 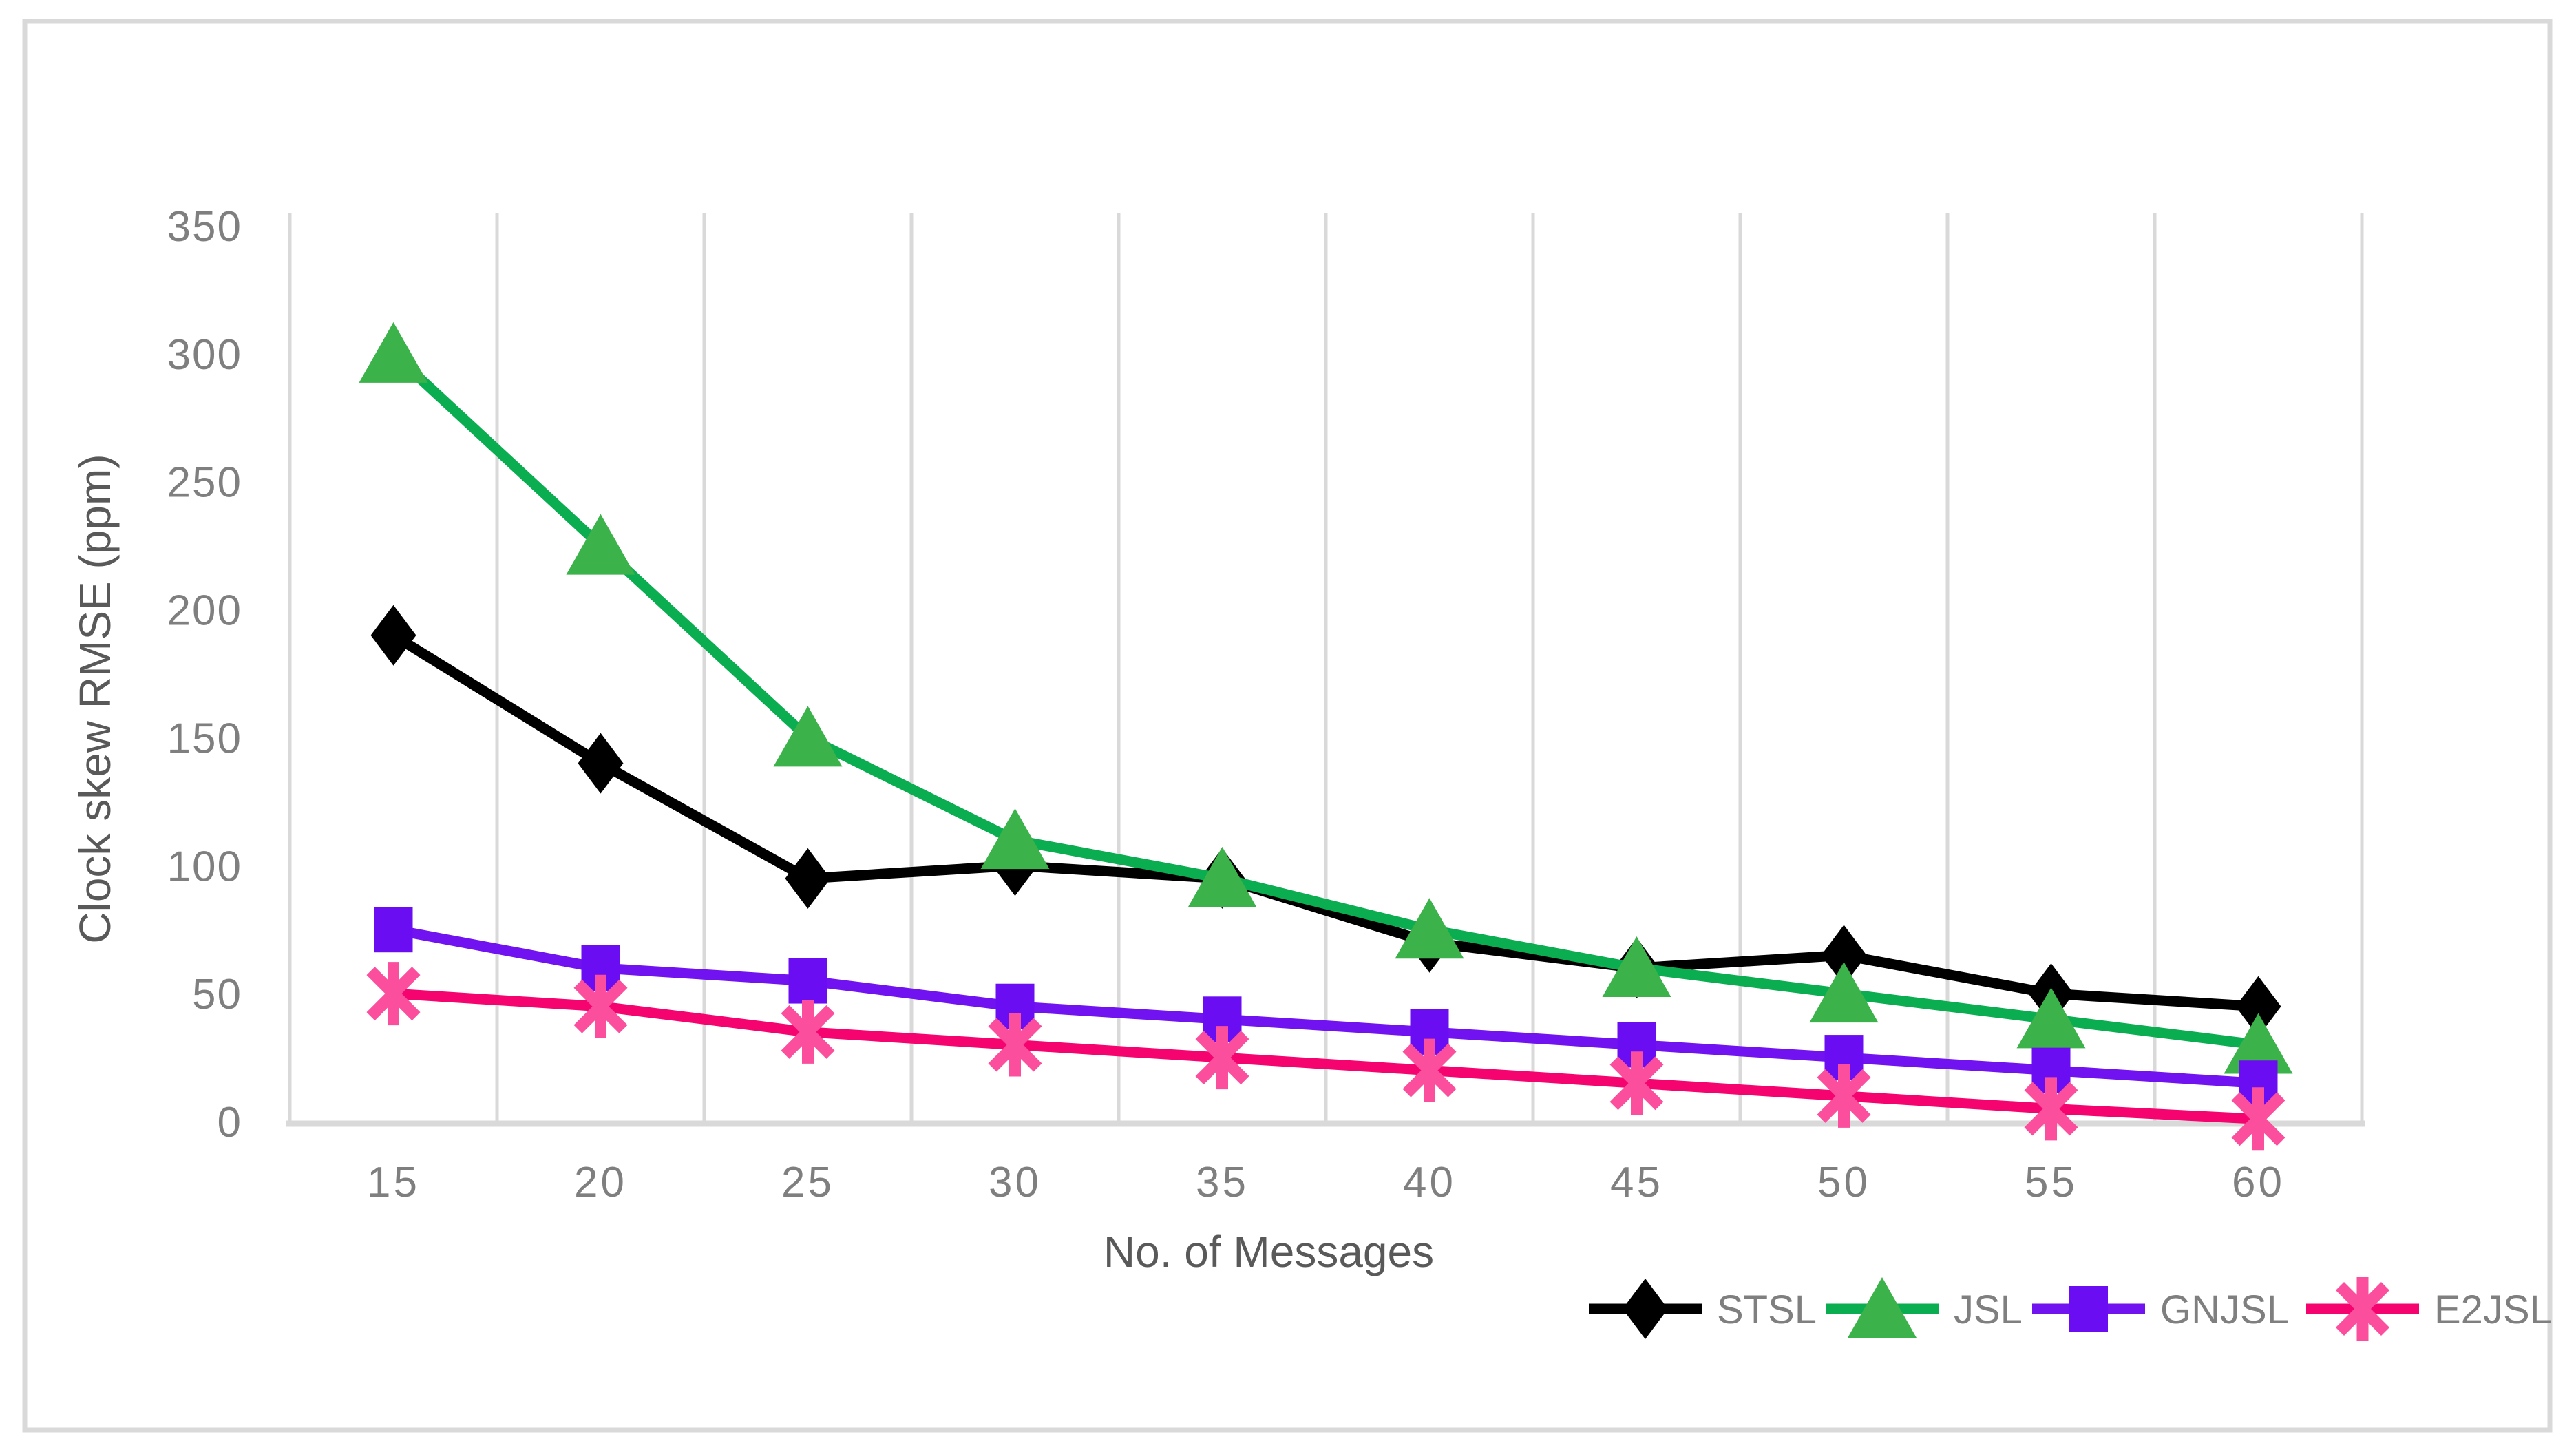 What do you see at coordinates (205, 227) in the screenshot?
I see `y-tick-label: 350` at bounding box center [205, 227].